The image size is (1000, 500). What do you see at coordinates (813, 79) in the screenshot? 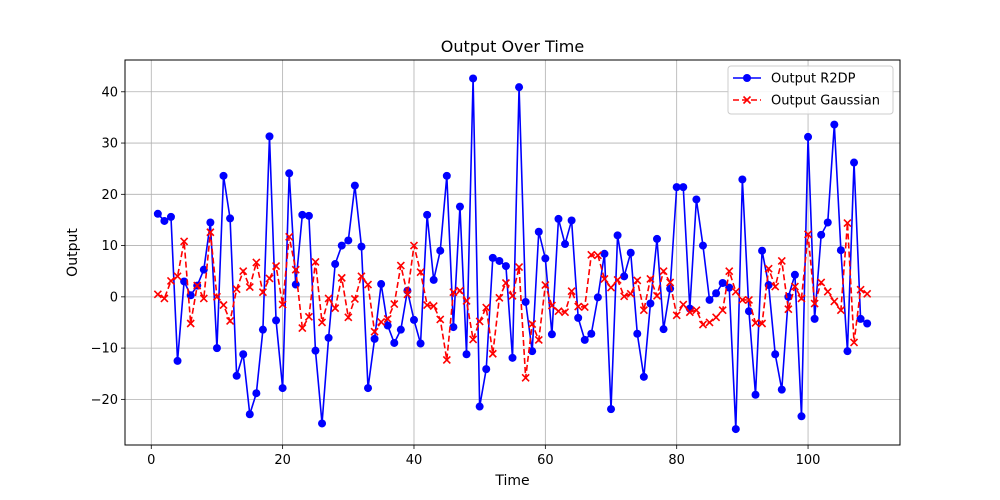
I see `legend-label: Output R2DP` at bounding box center [813, 79].